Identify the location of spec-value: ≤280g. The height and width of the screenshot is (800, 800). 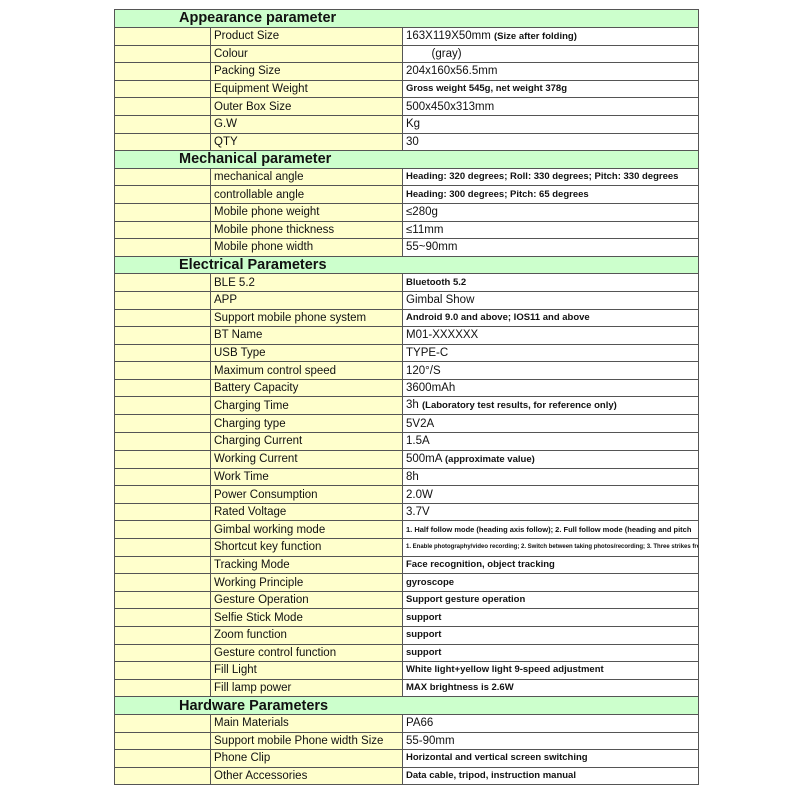
(550, 212).